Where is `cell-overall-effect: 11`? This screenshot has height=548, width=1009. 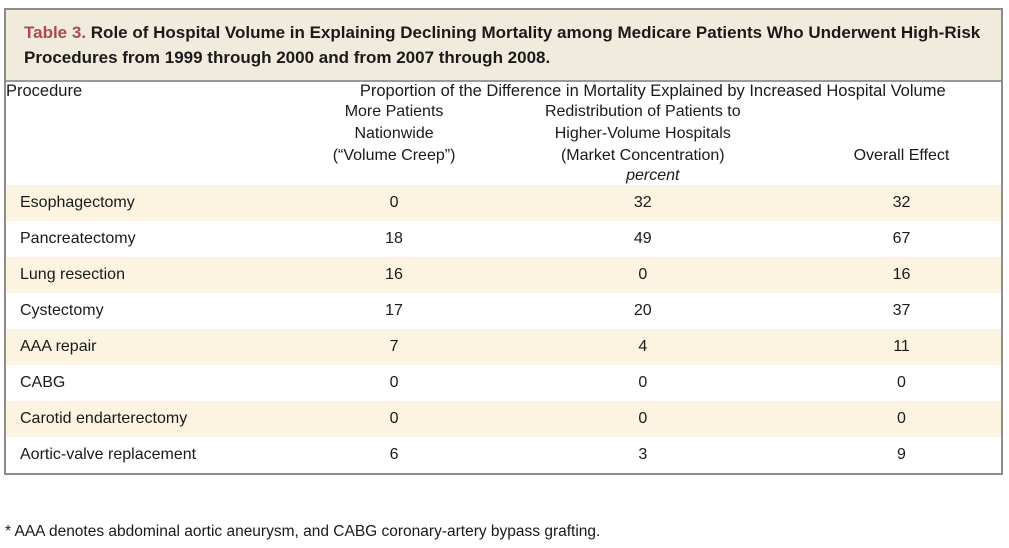 cell-overall-effect: 11 is located at coordinates (901, 346).